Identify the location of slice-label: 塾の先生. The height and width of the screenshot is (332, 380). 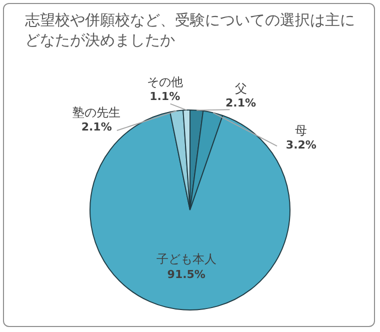
(96, 113).